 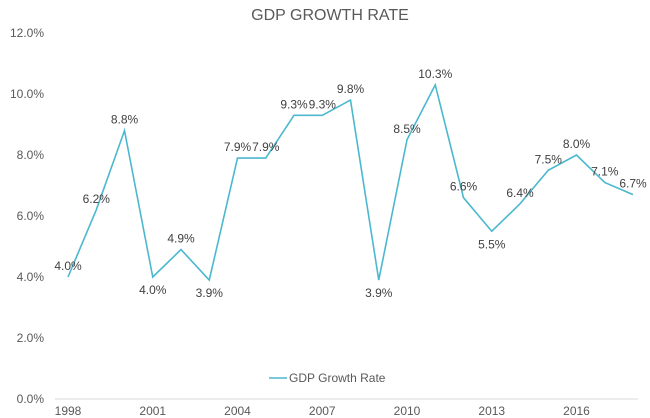 What do you see at coordinates (152, 411) in the screenshot?
I see `x-tick-label: 2001` at bounding box center [152, 411].